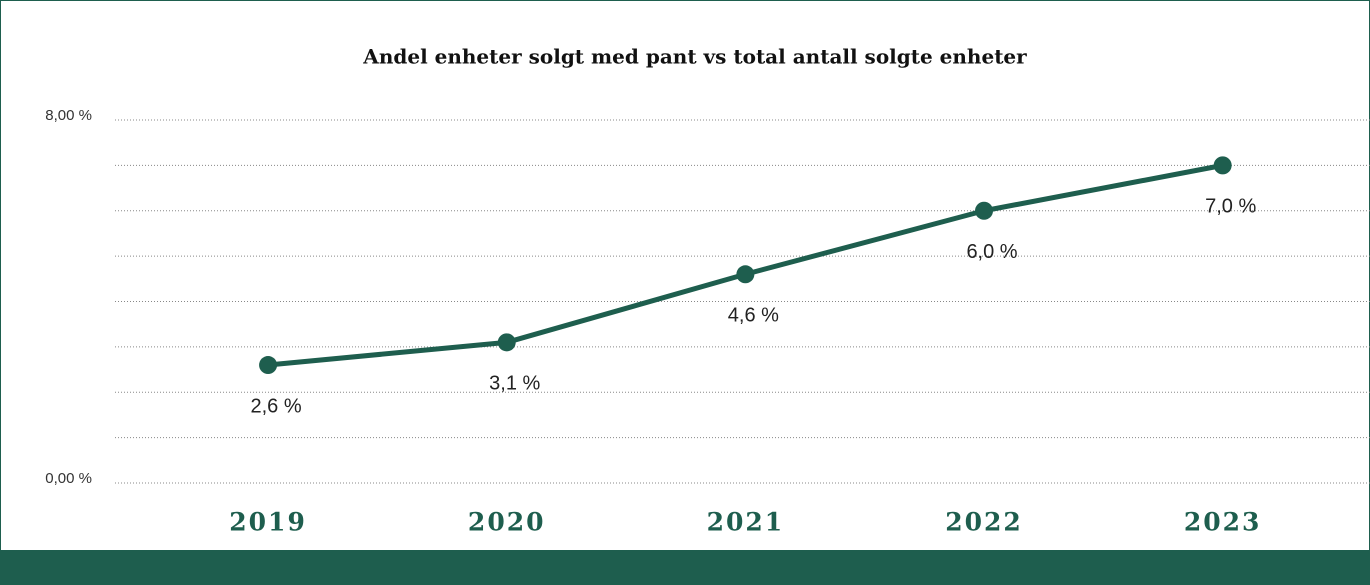 Image resolution: width=1370 pixels, height=585 pixels. I want to click on value-label: 3,1 %, so click(514, 384).